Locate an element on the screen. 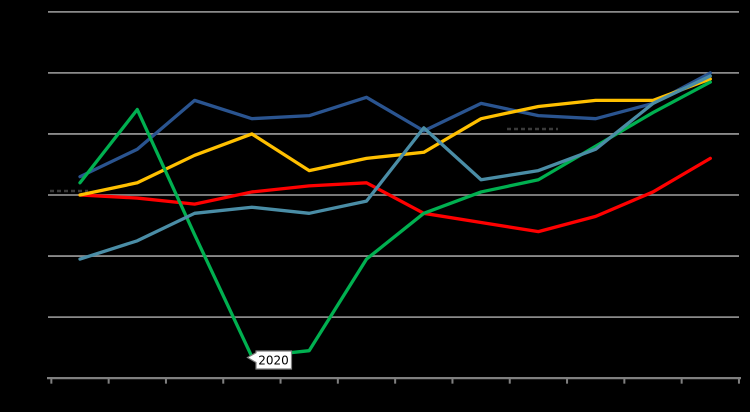  x-axis is located at coordinates (394, 380).